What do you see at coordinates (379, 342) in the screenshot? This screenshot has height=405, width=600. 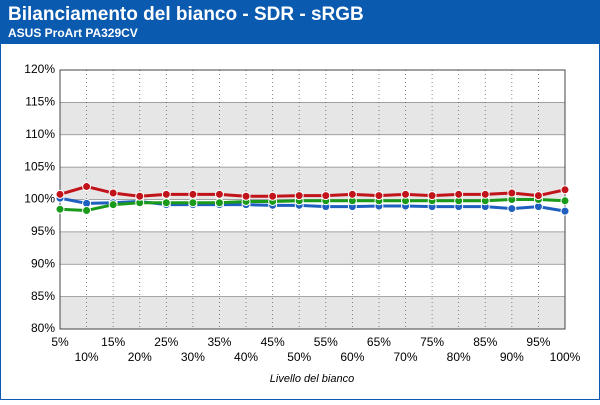 I see `x-tick-label: 65%` at bounding box center [379, 342].